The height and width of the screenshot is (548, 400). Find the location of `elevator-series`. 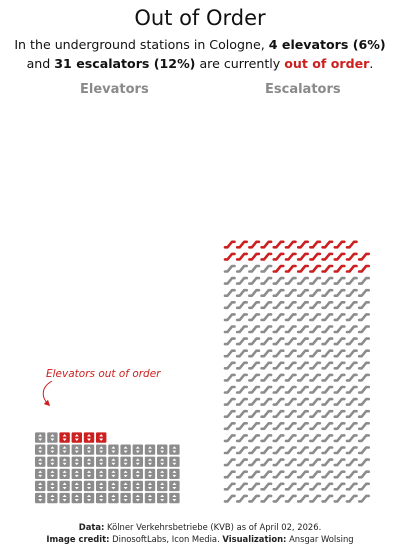

elevator-series is located at coordinates (107, 468).